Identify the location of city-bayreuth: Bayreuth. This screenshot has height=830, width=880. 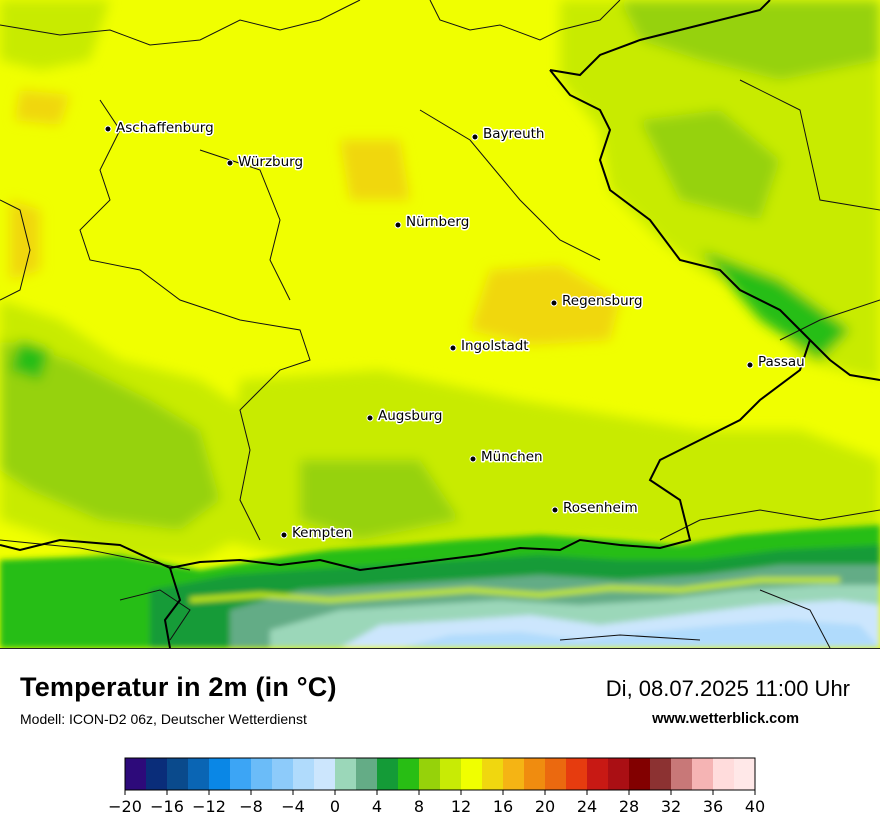
(508, 134).